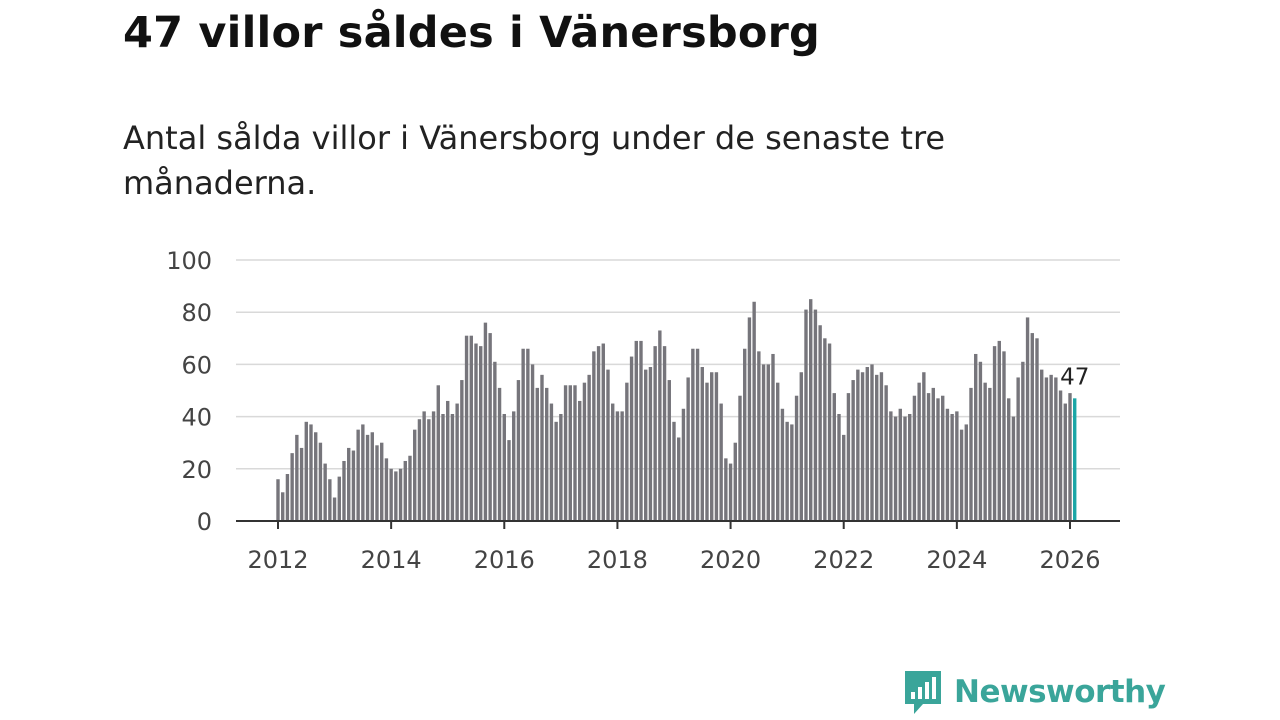  Describe the element at coordinates (204, 522) in the screenshot. I see `y-tick-label: 0` at that location.